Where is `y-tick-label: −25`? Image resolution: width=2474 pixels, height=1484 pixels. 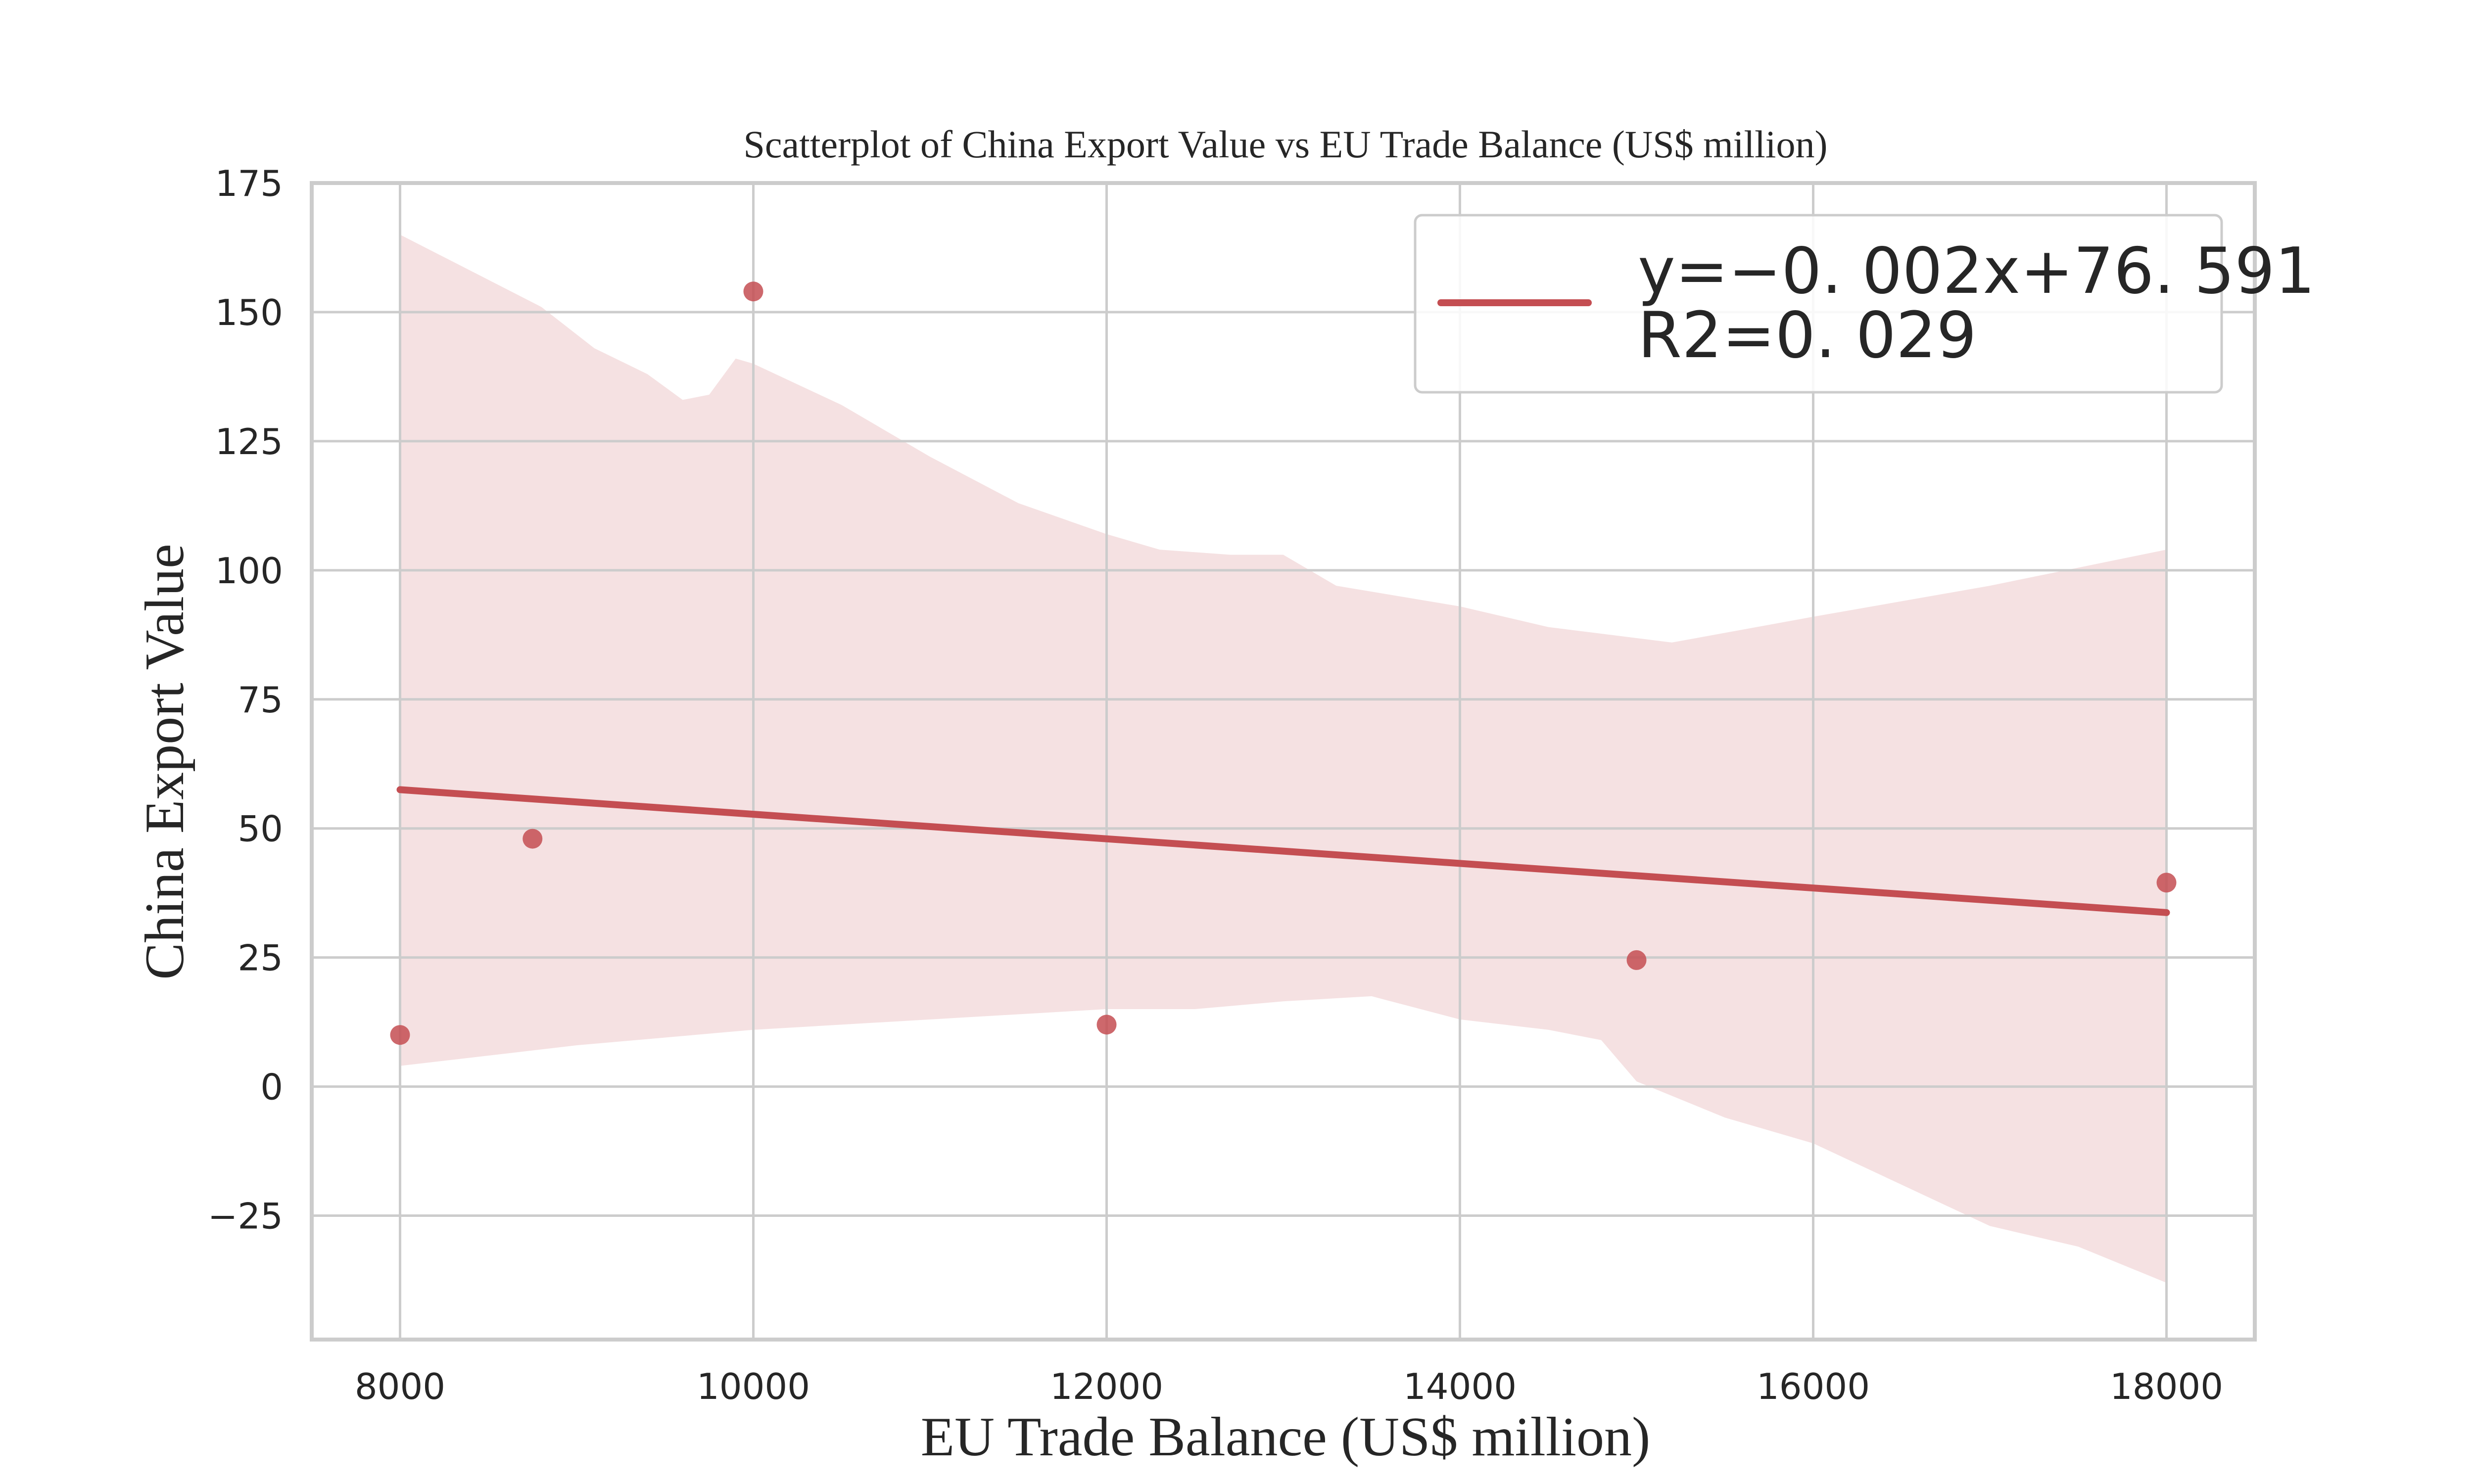 y-tick-label: −25 is located at coordinates (246, 1216).